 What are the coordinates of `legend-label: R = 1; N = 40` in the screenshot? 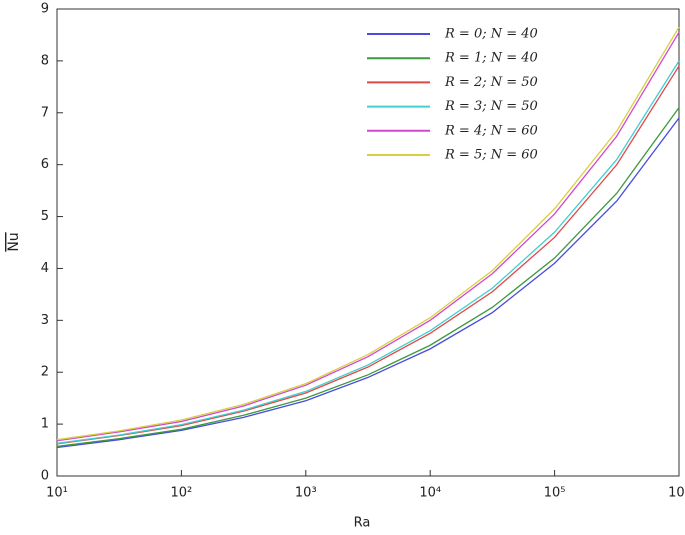 It's located at (491, 58).